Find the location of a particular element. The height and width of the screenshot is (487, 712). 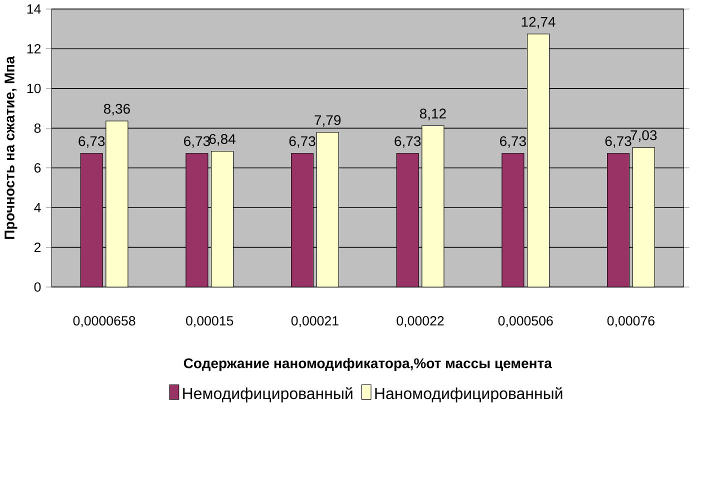

y-tick-label: 2 is located at coordinates (37, 247).